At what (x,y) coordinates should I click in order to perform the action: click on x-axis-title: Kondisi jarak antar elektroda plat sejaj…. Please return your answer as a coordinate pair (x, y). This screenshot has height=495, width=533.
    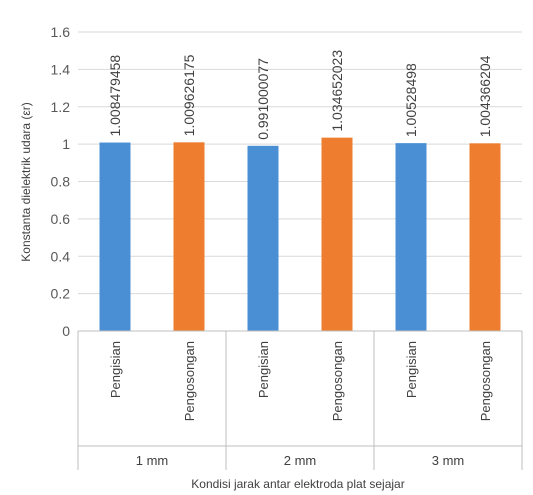
    Looking at the image, I should click on (297, 484).